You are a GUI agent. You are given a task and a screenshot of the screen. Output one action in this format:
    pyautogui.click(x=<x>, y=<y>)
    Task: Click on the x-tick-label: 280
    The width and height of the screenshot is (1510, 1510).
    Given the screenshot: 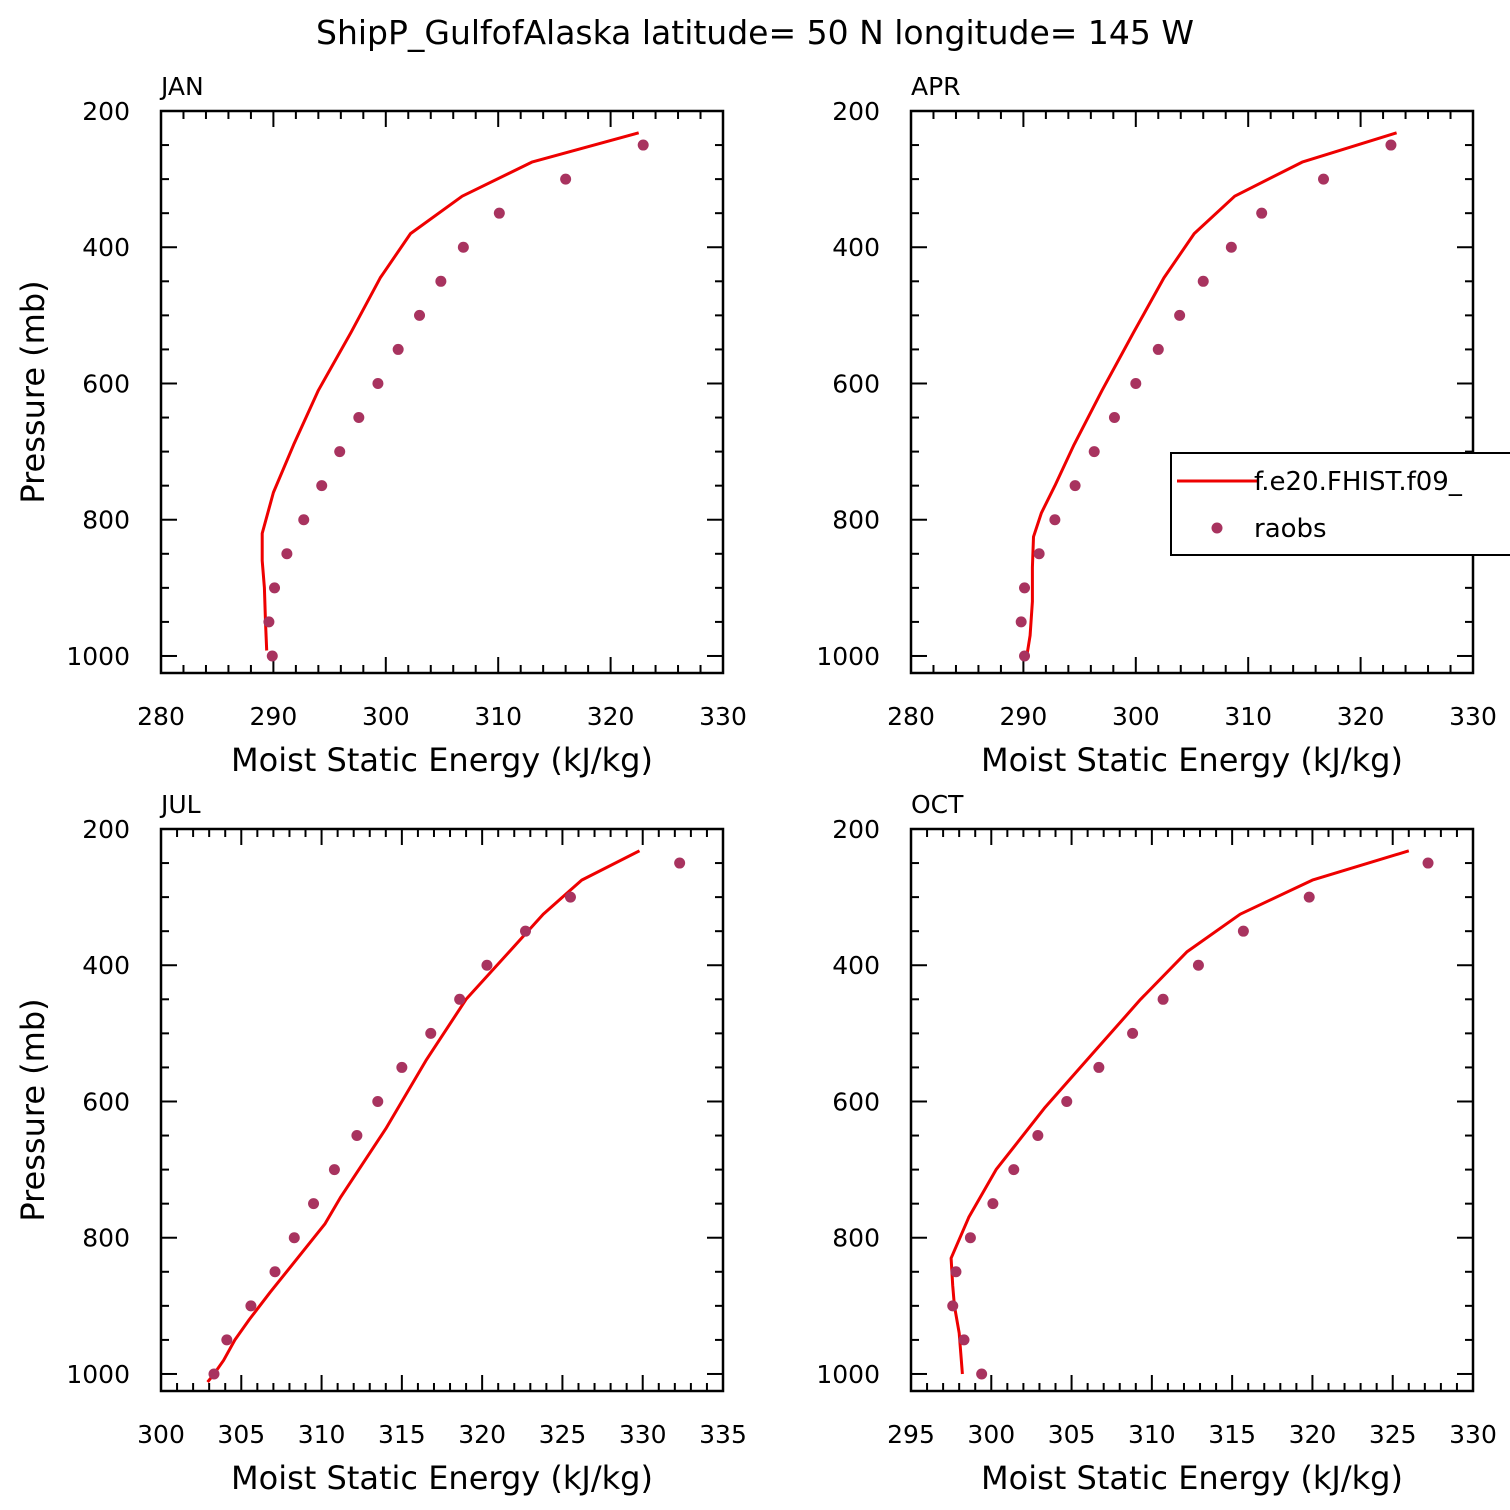 What is the action you would take?
    pyautogui.click(x=911, y=716)
    